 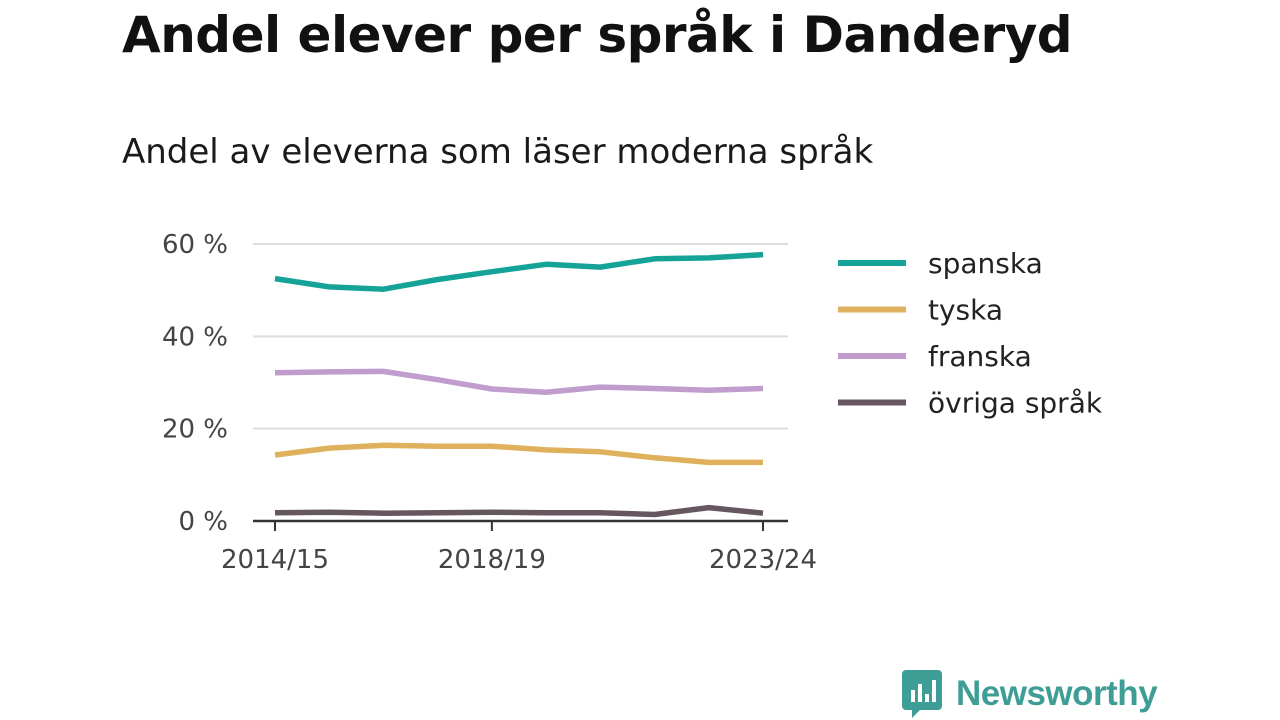 I want to click on x-tick-label-2014/15: 2014/15, so click(x=275, y=560).